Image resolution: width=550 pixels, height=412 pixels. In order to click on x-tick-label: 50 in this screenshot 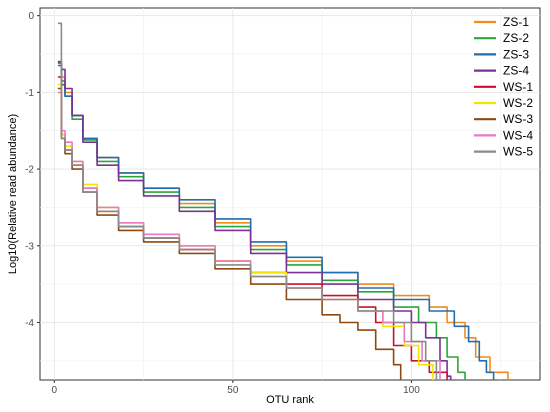, I will do `click(233, 390)`.